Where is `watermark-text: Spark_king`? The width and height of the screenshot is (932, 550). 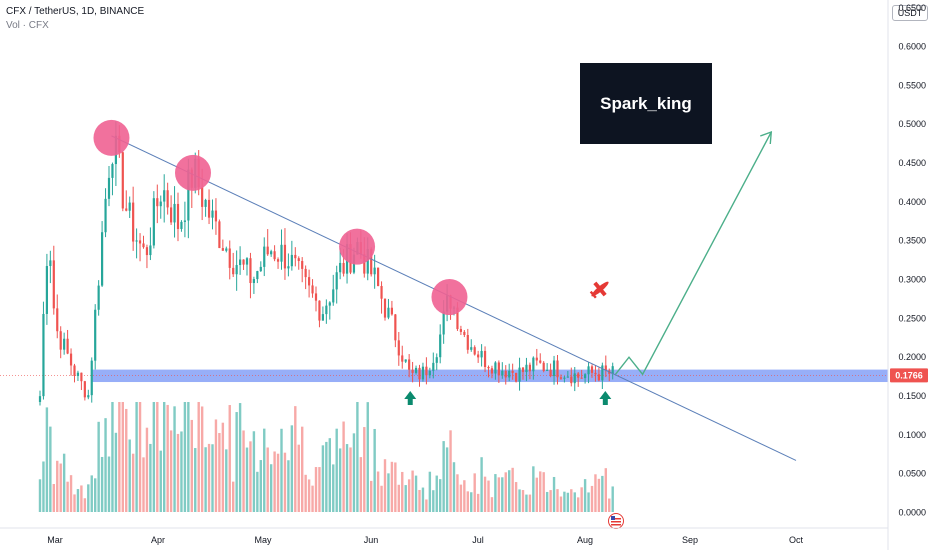 watermark-text: Spark_king is located at coordinates (646, 103).